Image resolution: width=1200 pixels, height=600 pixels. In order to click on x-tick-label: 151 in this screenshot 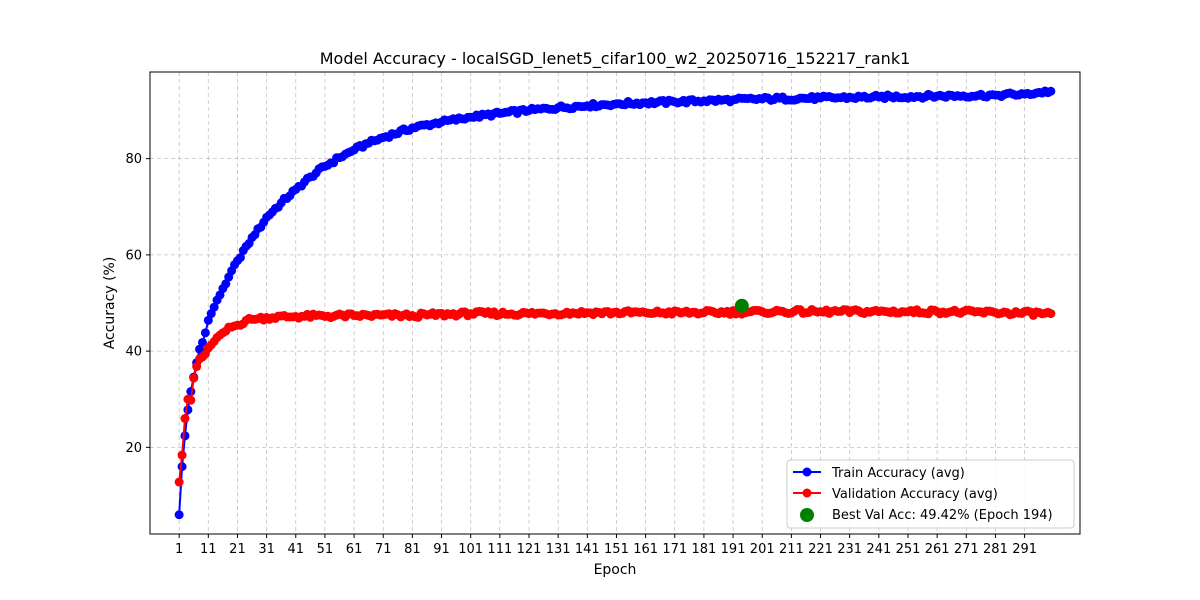, I will do `click(616, 549)`.